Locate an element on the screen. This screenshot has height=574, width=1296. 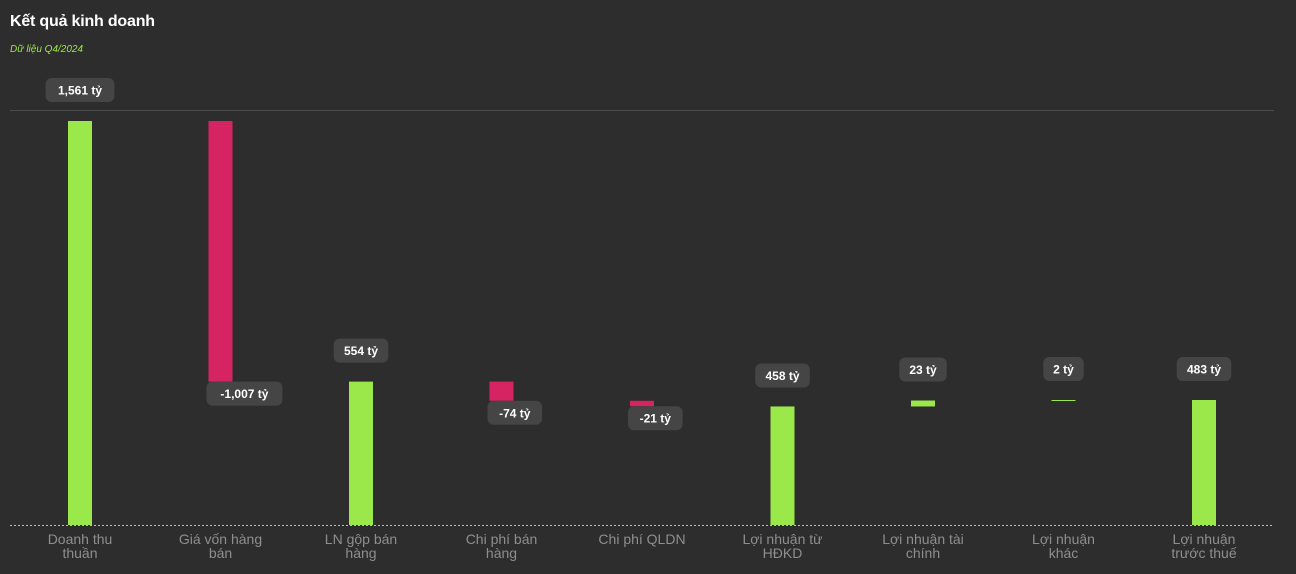
category-label-3-line-1: LN gộp bán is located at coordinates (361, 539).